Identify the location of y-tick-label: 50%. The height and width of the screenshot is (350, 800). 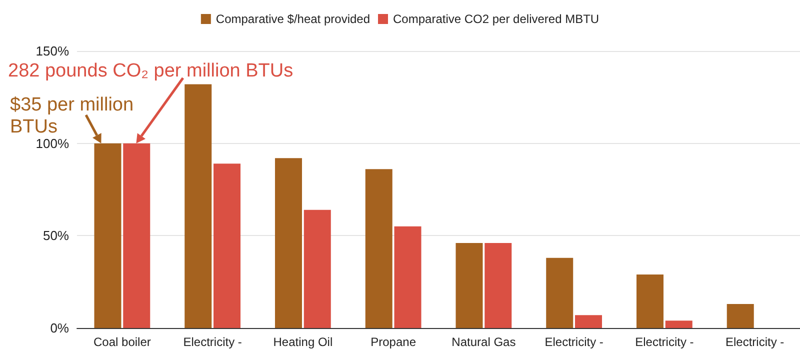
(56, 236).